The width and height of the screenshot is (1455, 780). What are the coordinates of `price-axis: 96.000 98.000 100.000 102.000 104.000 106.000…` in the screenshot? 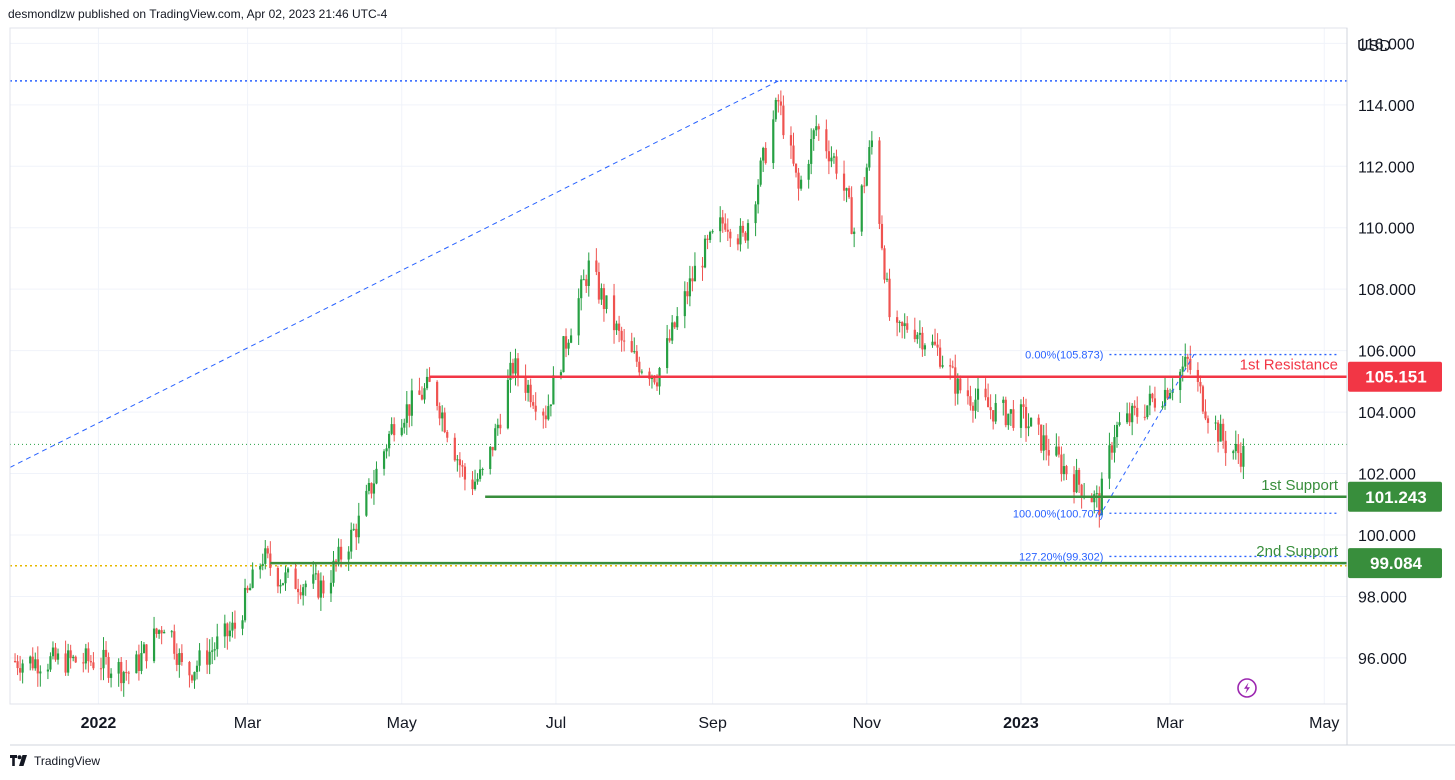 It's located at (1387, 352).